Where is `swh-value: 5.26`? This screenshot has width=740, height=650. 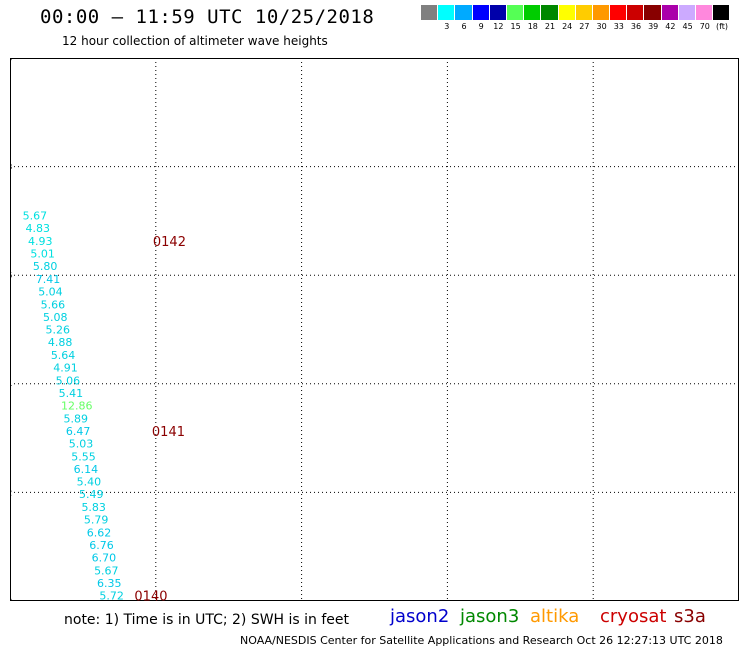
swh-value: 5.26 is located at coordinates (57, 330).